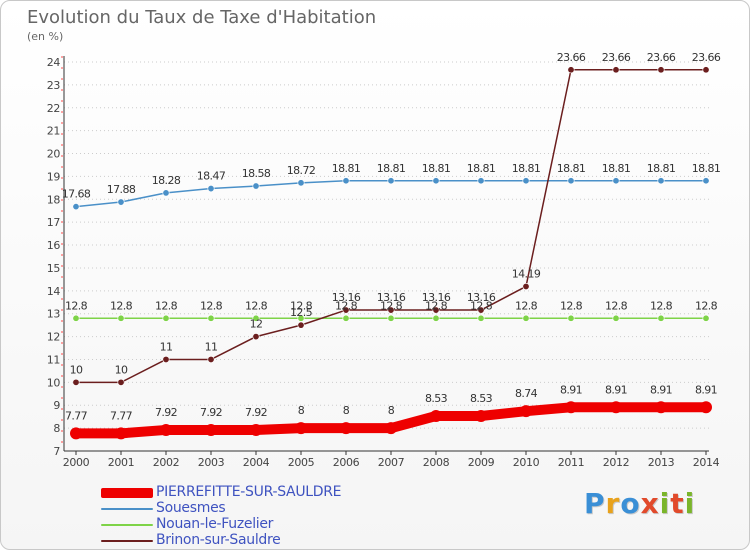  What do you see at coordinates (650, 503) in the screenshot?
I see `logo-letter: x` at bounding box center [650, 503].